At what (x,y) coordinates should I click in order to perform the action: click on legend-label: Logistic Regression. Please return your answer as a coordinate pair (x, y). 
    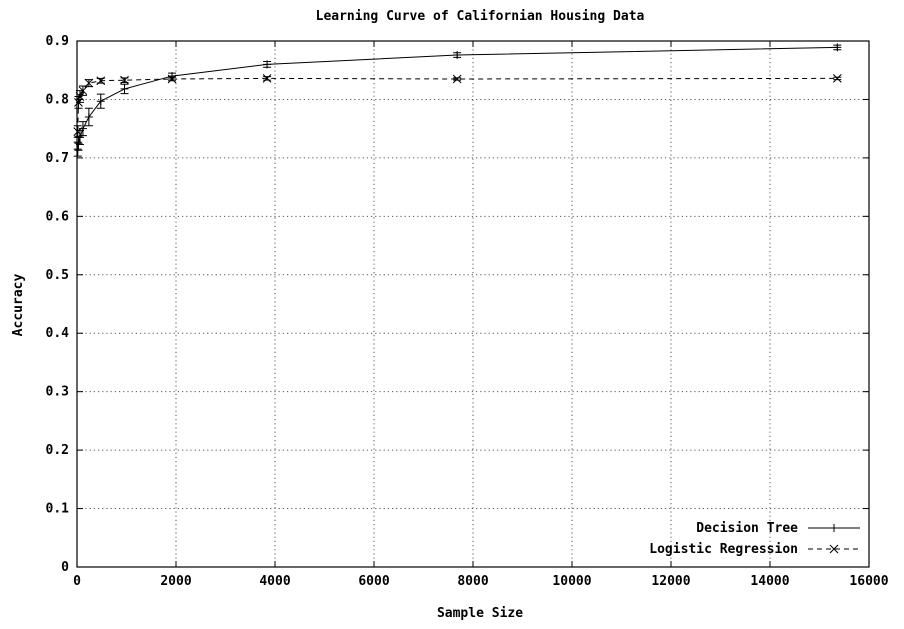
    Looking at the image, I should click on (723, 549).